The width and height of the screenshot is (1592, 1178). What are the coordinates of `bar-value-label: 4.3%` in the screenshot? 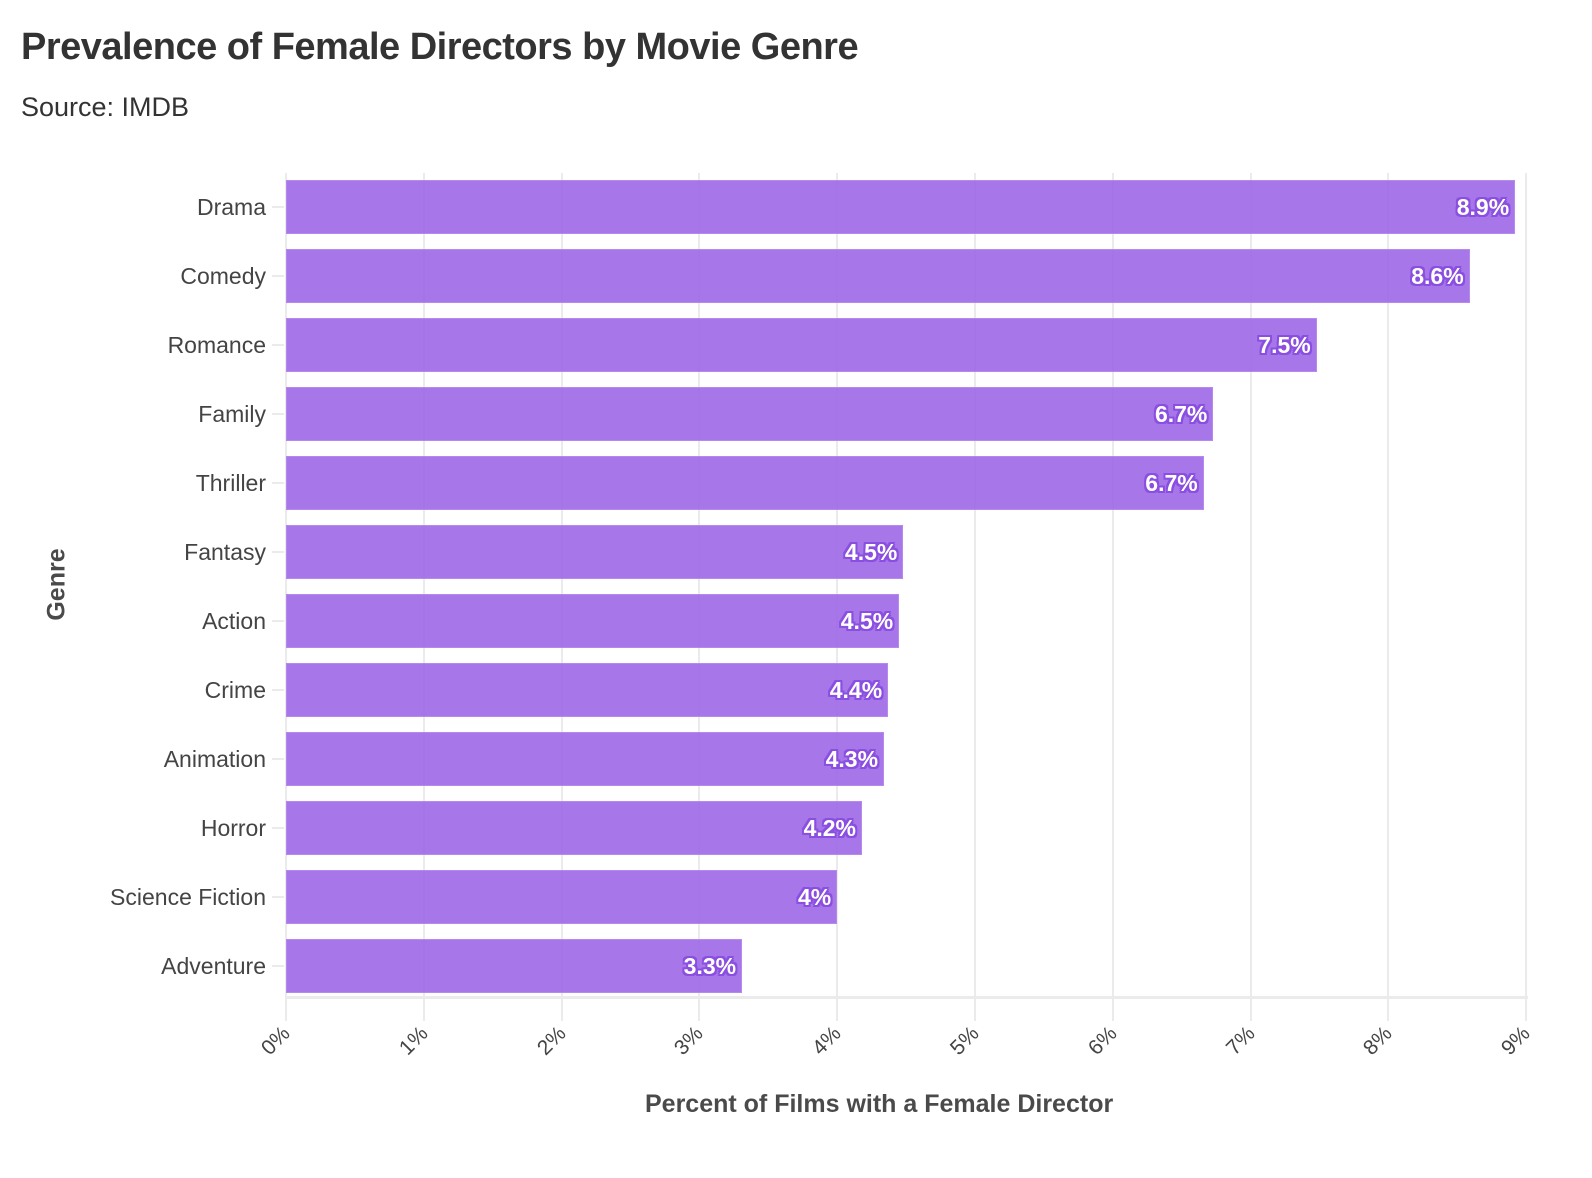 It's located at (852, 759).